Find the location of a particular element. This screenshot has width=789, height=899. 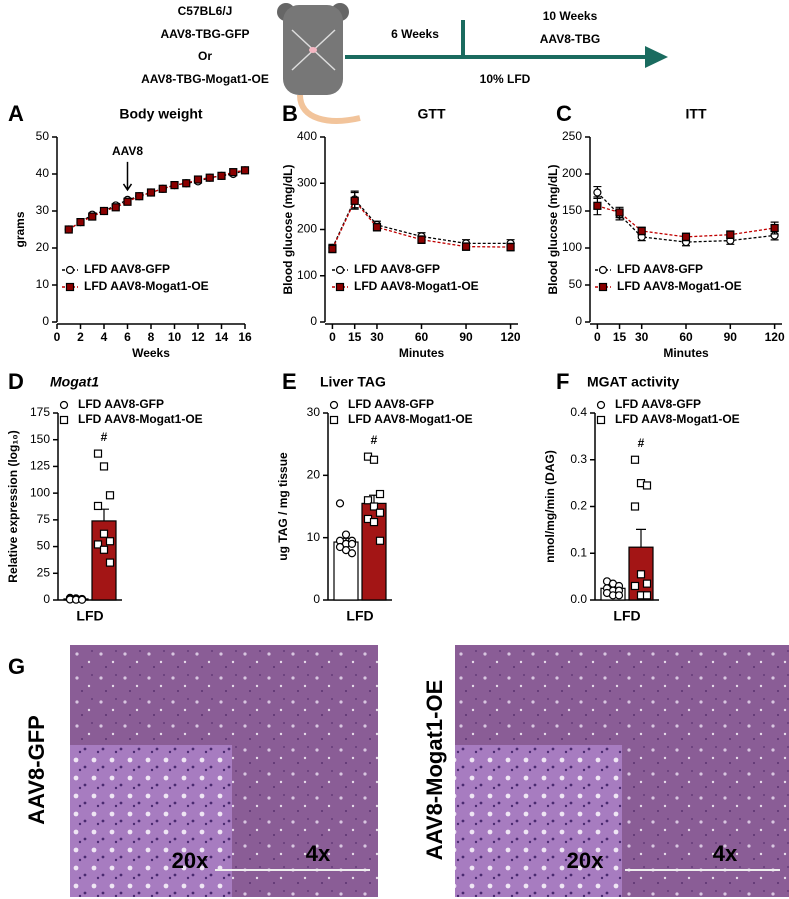

treatment: AAV8-TBG is located at coordinates (570, 39).